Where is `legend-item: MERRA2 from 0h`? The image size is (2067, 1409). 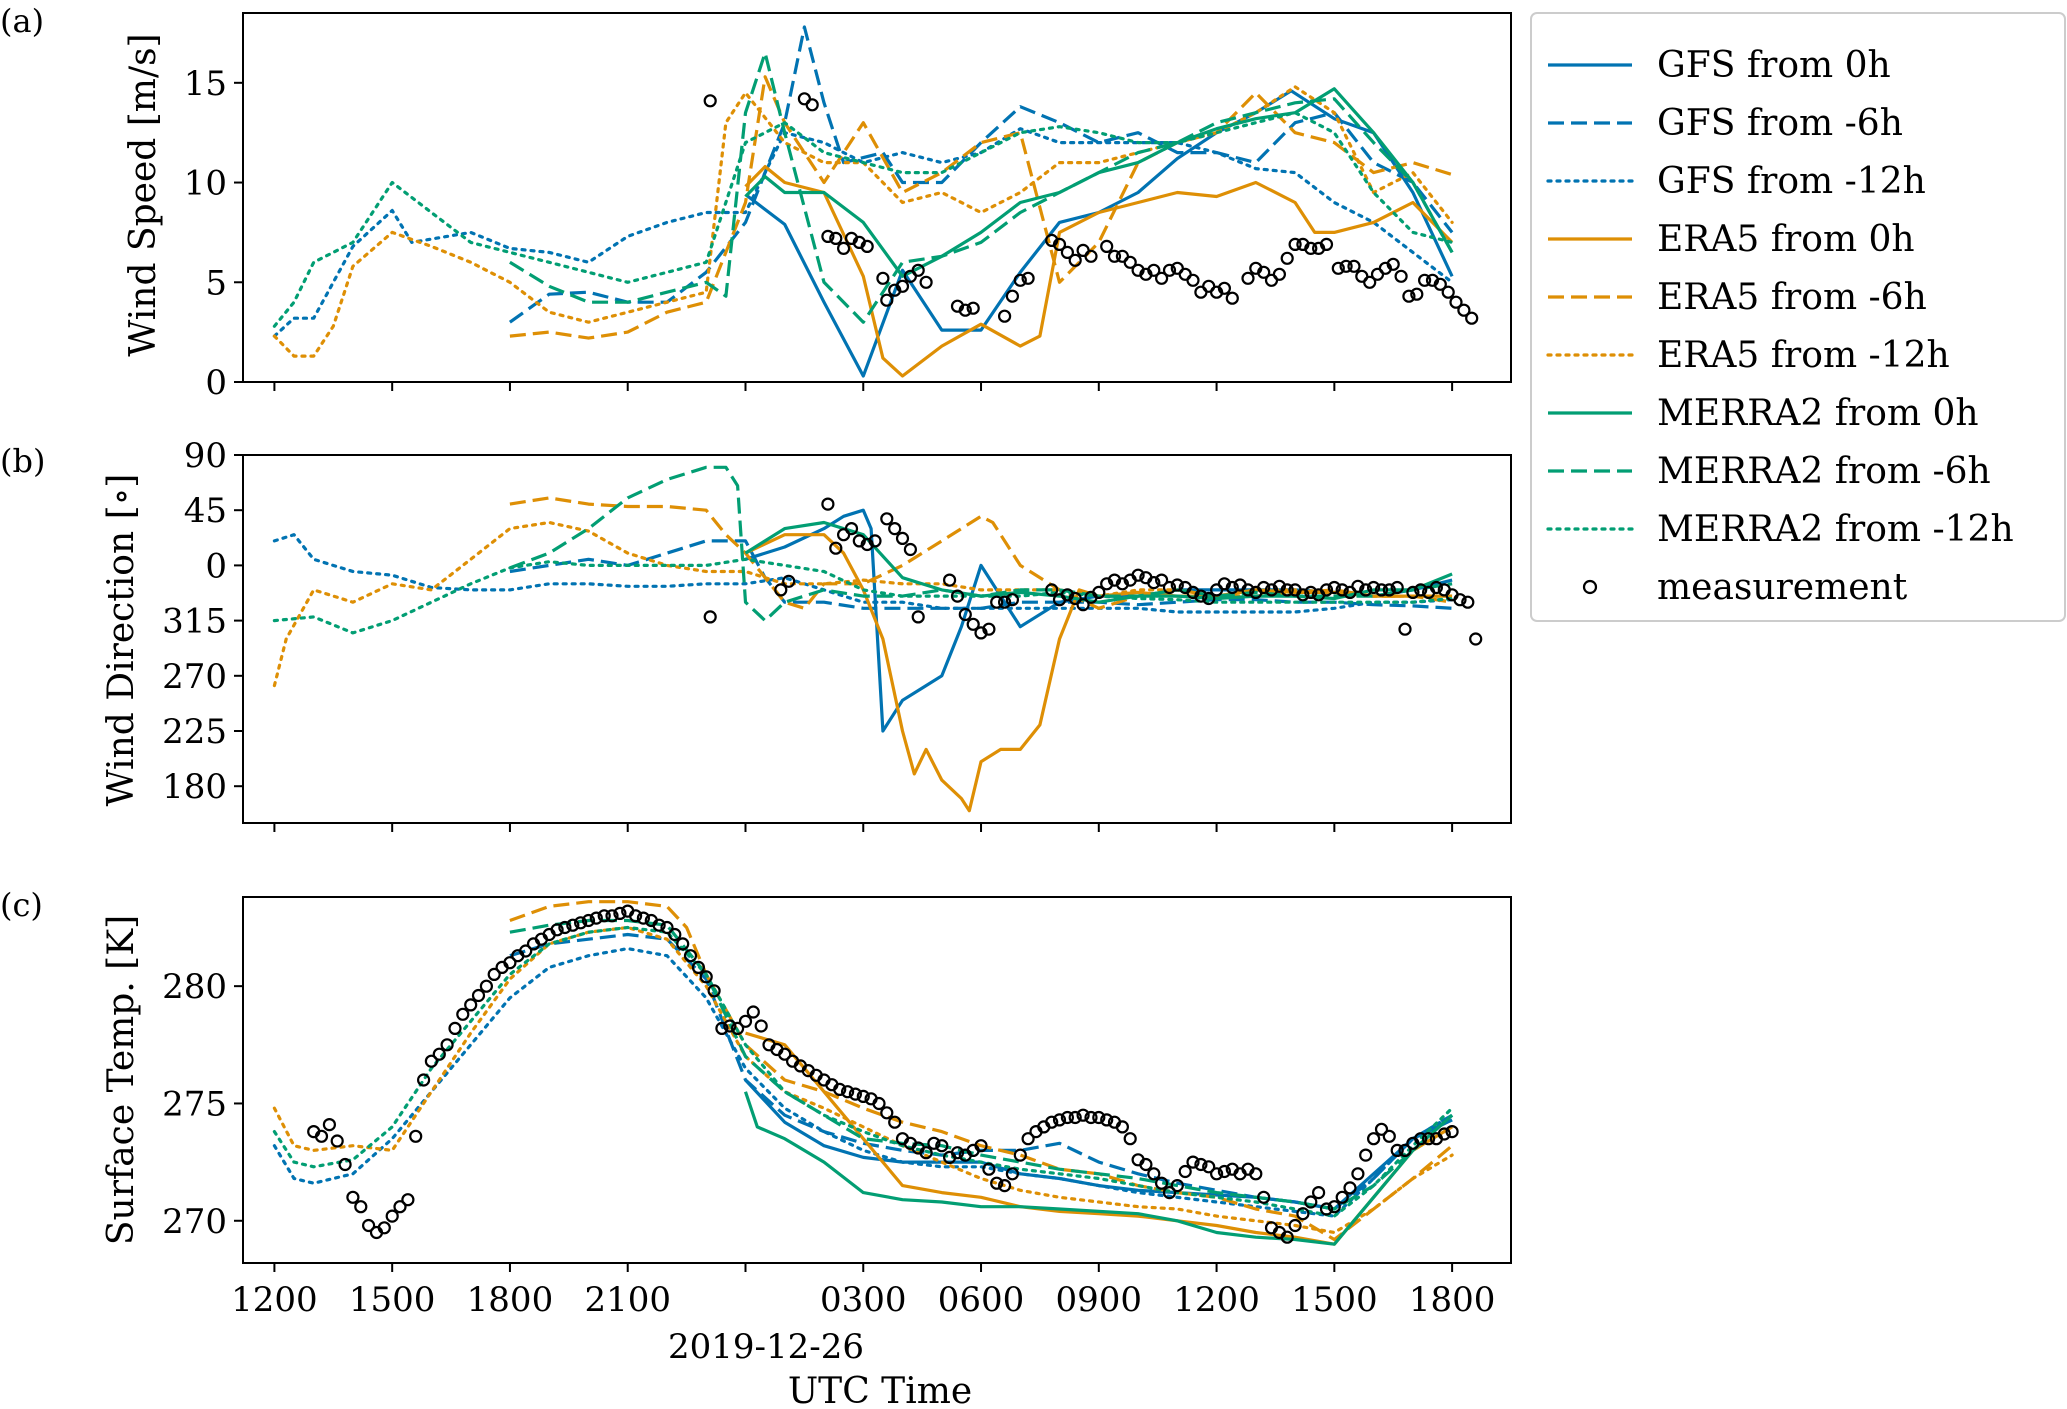
legend-item: MERRA2 from 0h is located at coordinates (1763, 413).